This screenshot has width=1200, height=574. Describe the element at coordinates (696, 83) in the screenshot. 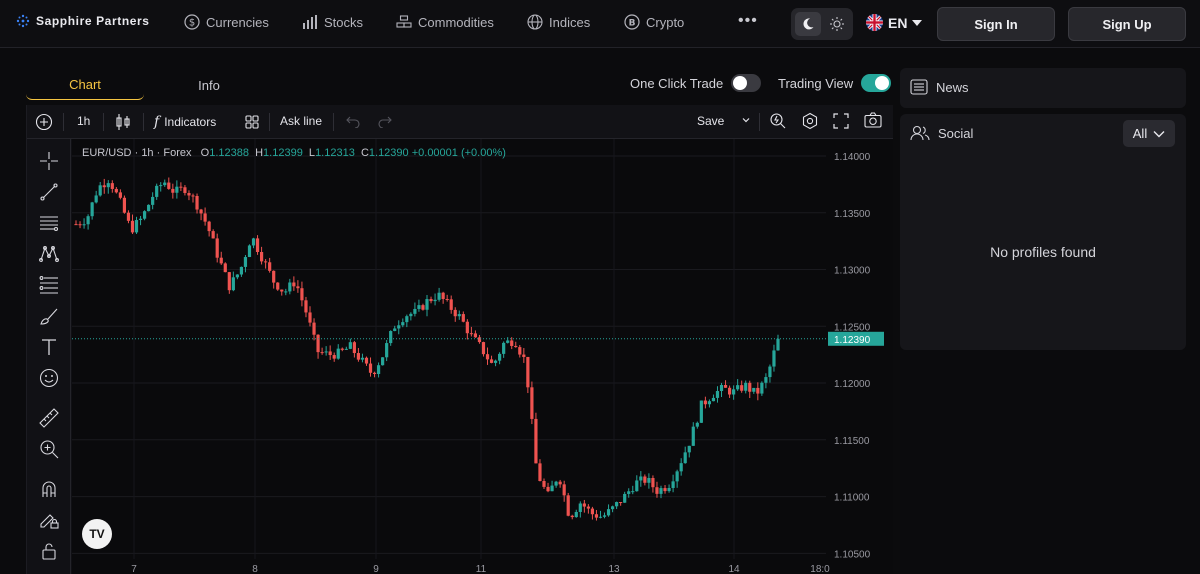

I see `one-click-trade-toggle: One Click Trade` at that location.